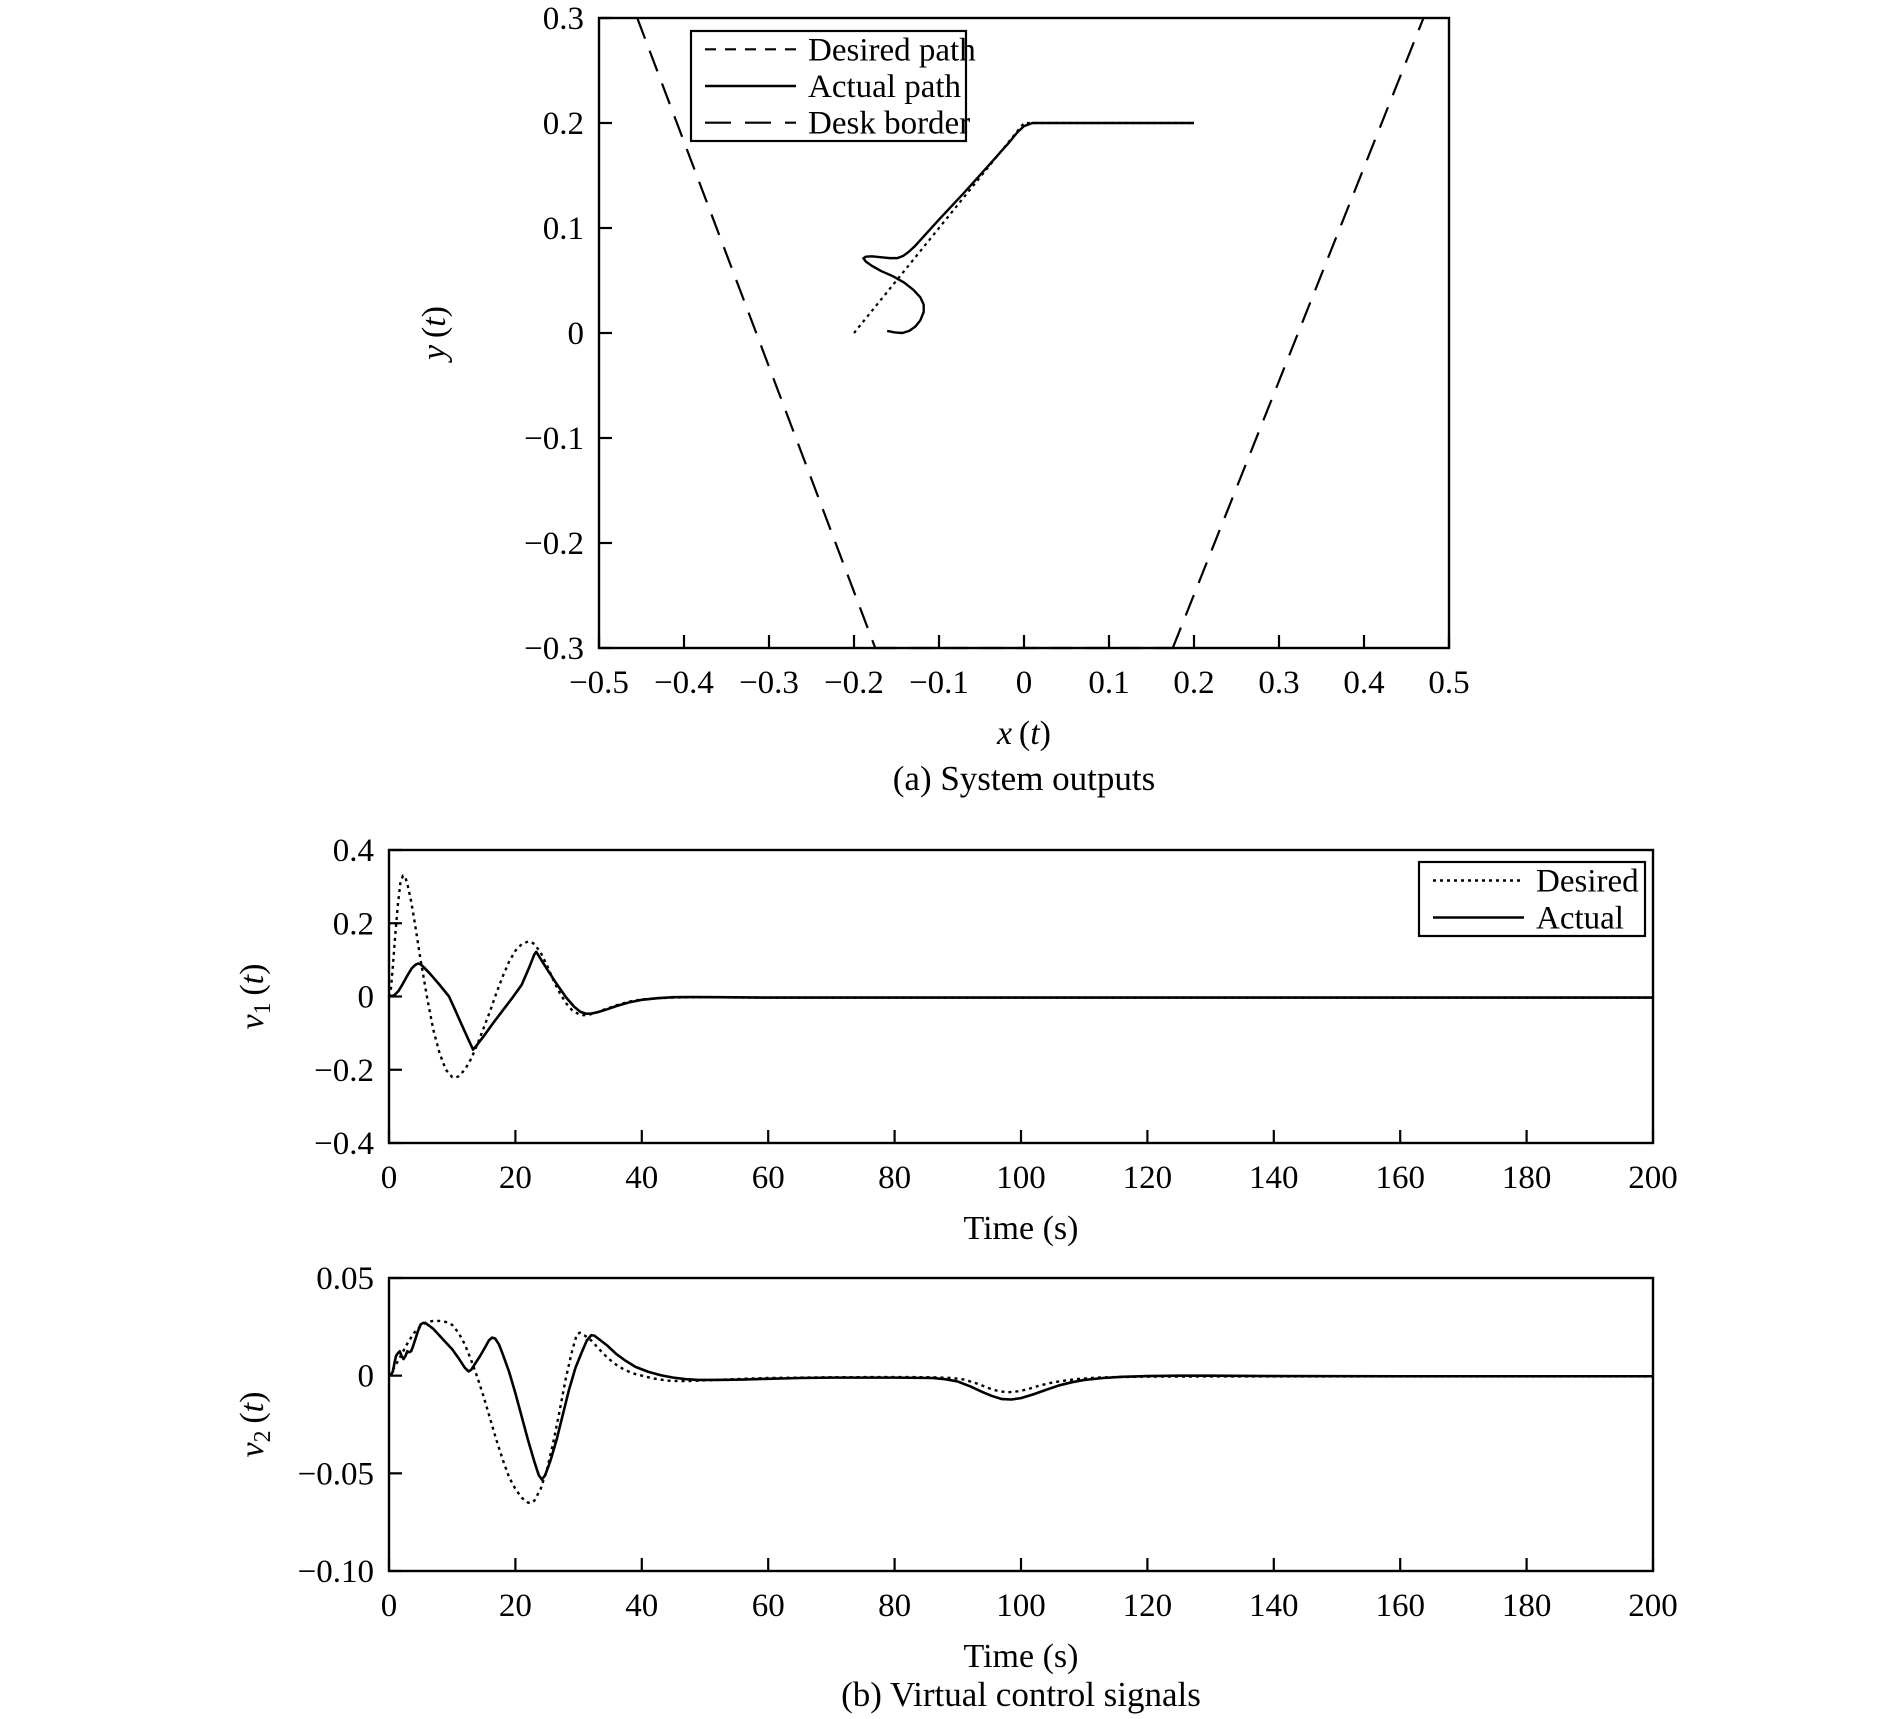 Image resolution: width=1890 pixels, height=1719 pixels. Describe the element at coordinates (255, 997) in the screenshot. I see `v1-signal-ylabel: v1 (t)` at that location.